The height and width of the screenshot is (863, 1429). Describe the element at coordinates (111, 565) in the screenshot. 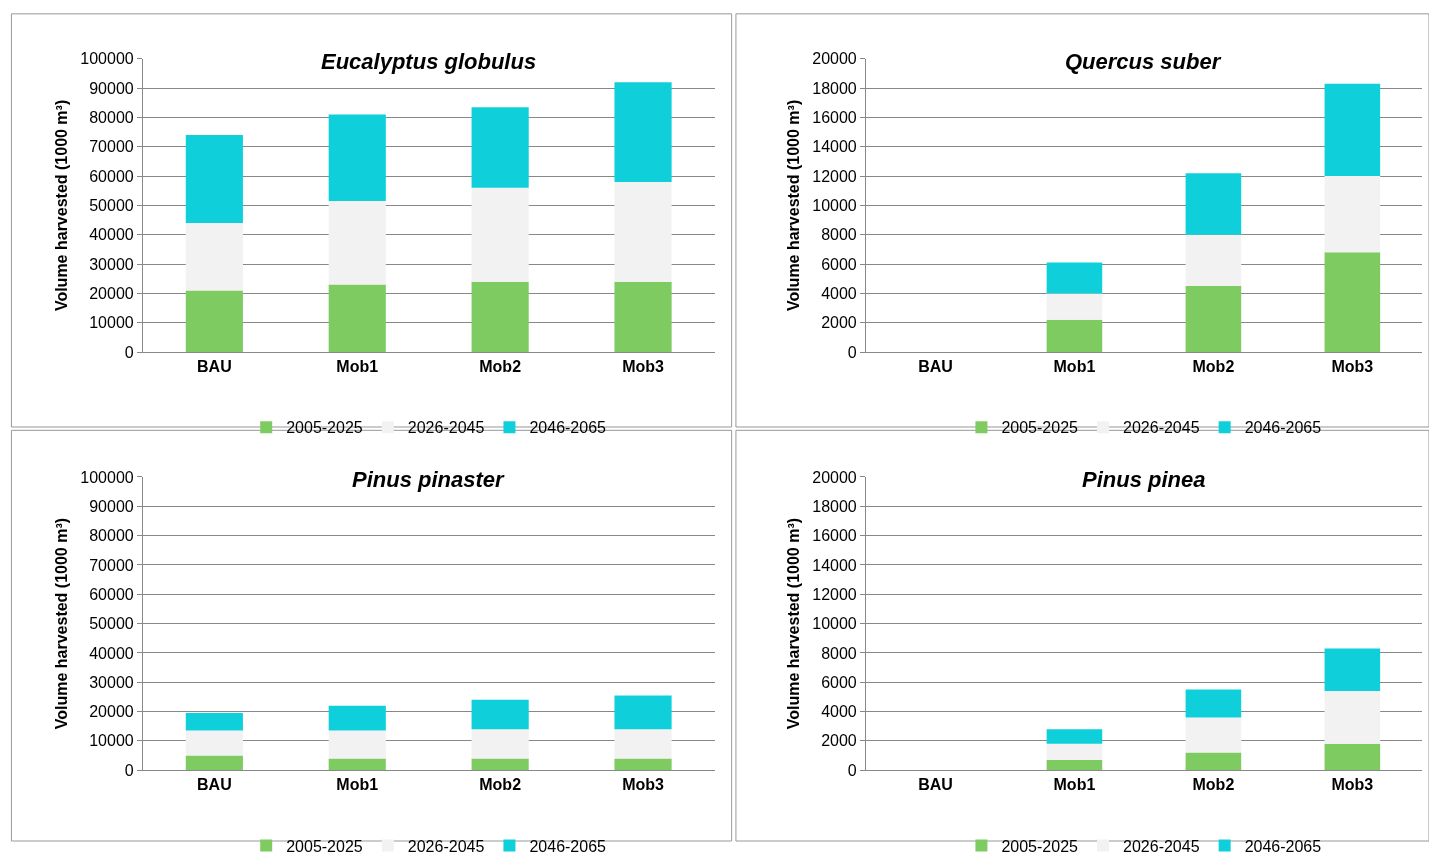

I see `y-tick-label: 70000` at that location.